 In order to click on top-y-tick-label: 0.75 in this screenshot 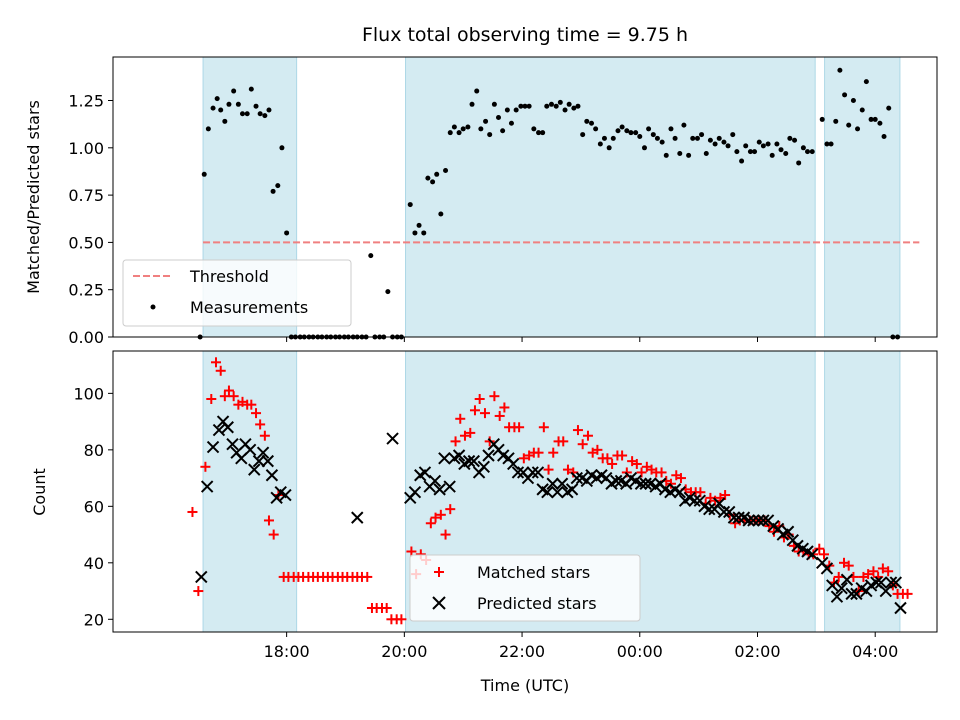, I will do `click(86, 195)`.